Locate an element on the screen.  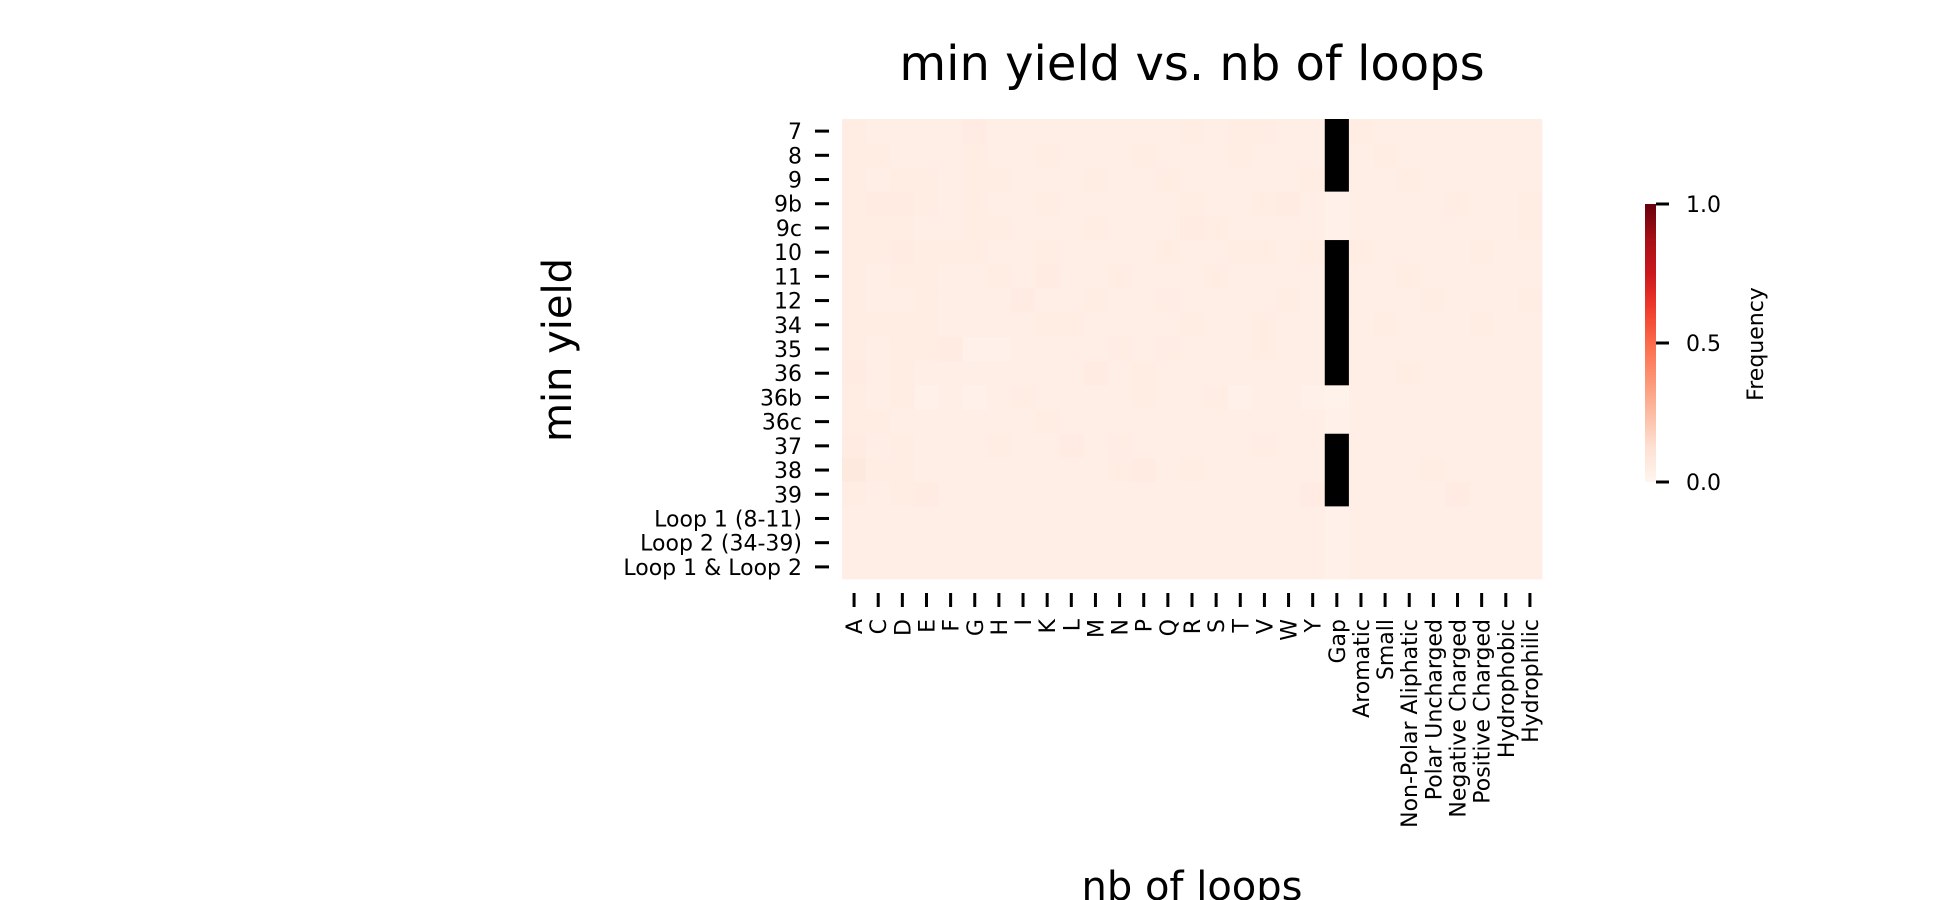
x-tick-label: E is located at coordinates (927, 626).